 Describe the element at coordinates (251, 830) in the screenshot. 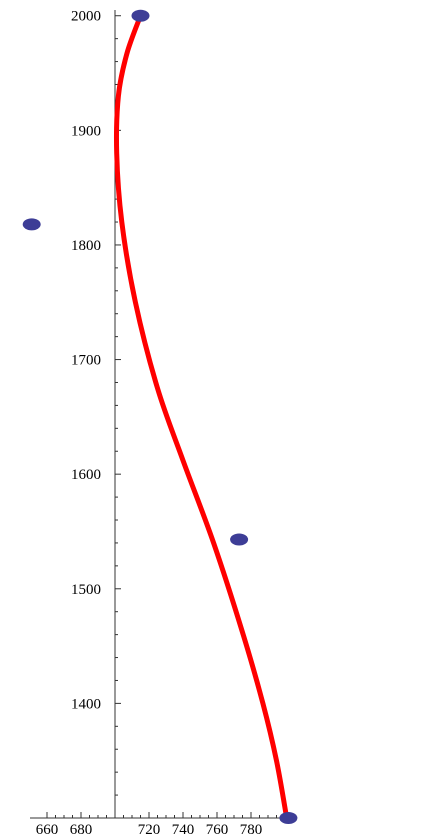

I see `x-tick-label: 780` at that location.